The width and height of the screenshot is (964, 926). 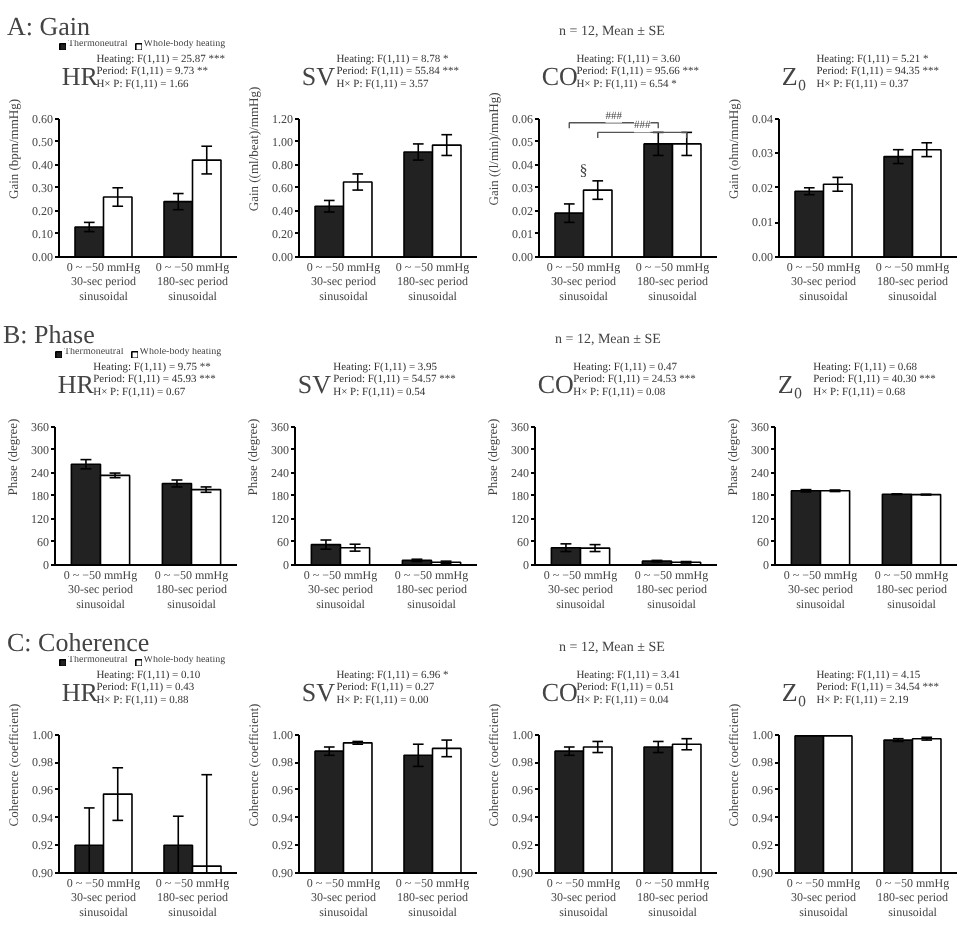 What do you see at coordinates (49, 26) in the screenshot?
I see `text: A: Gain` at bounding box center [49, 26].